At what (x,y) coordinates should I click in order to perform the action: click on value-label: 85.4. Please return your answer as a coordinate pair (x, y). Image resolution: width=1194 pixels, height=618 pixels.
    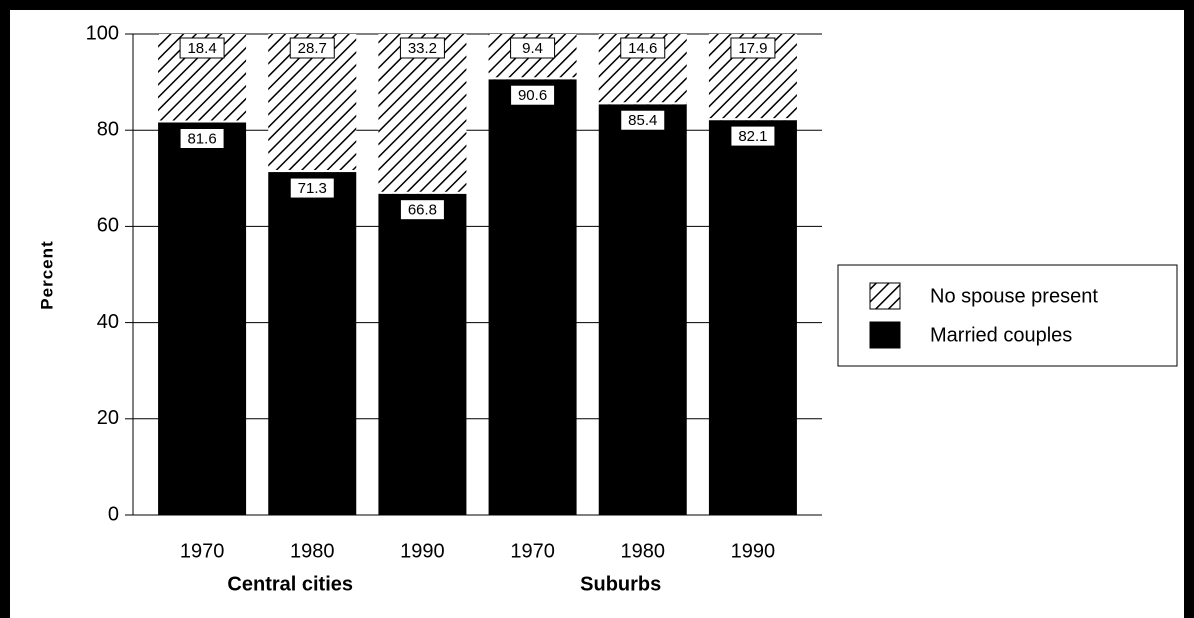
    Looking at the image, I should click on (642, 120).